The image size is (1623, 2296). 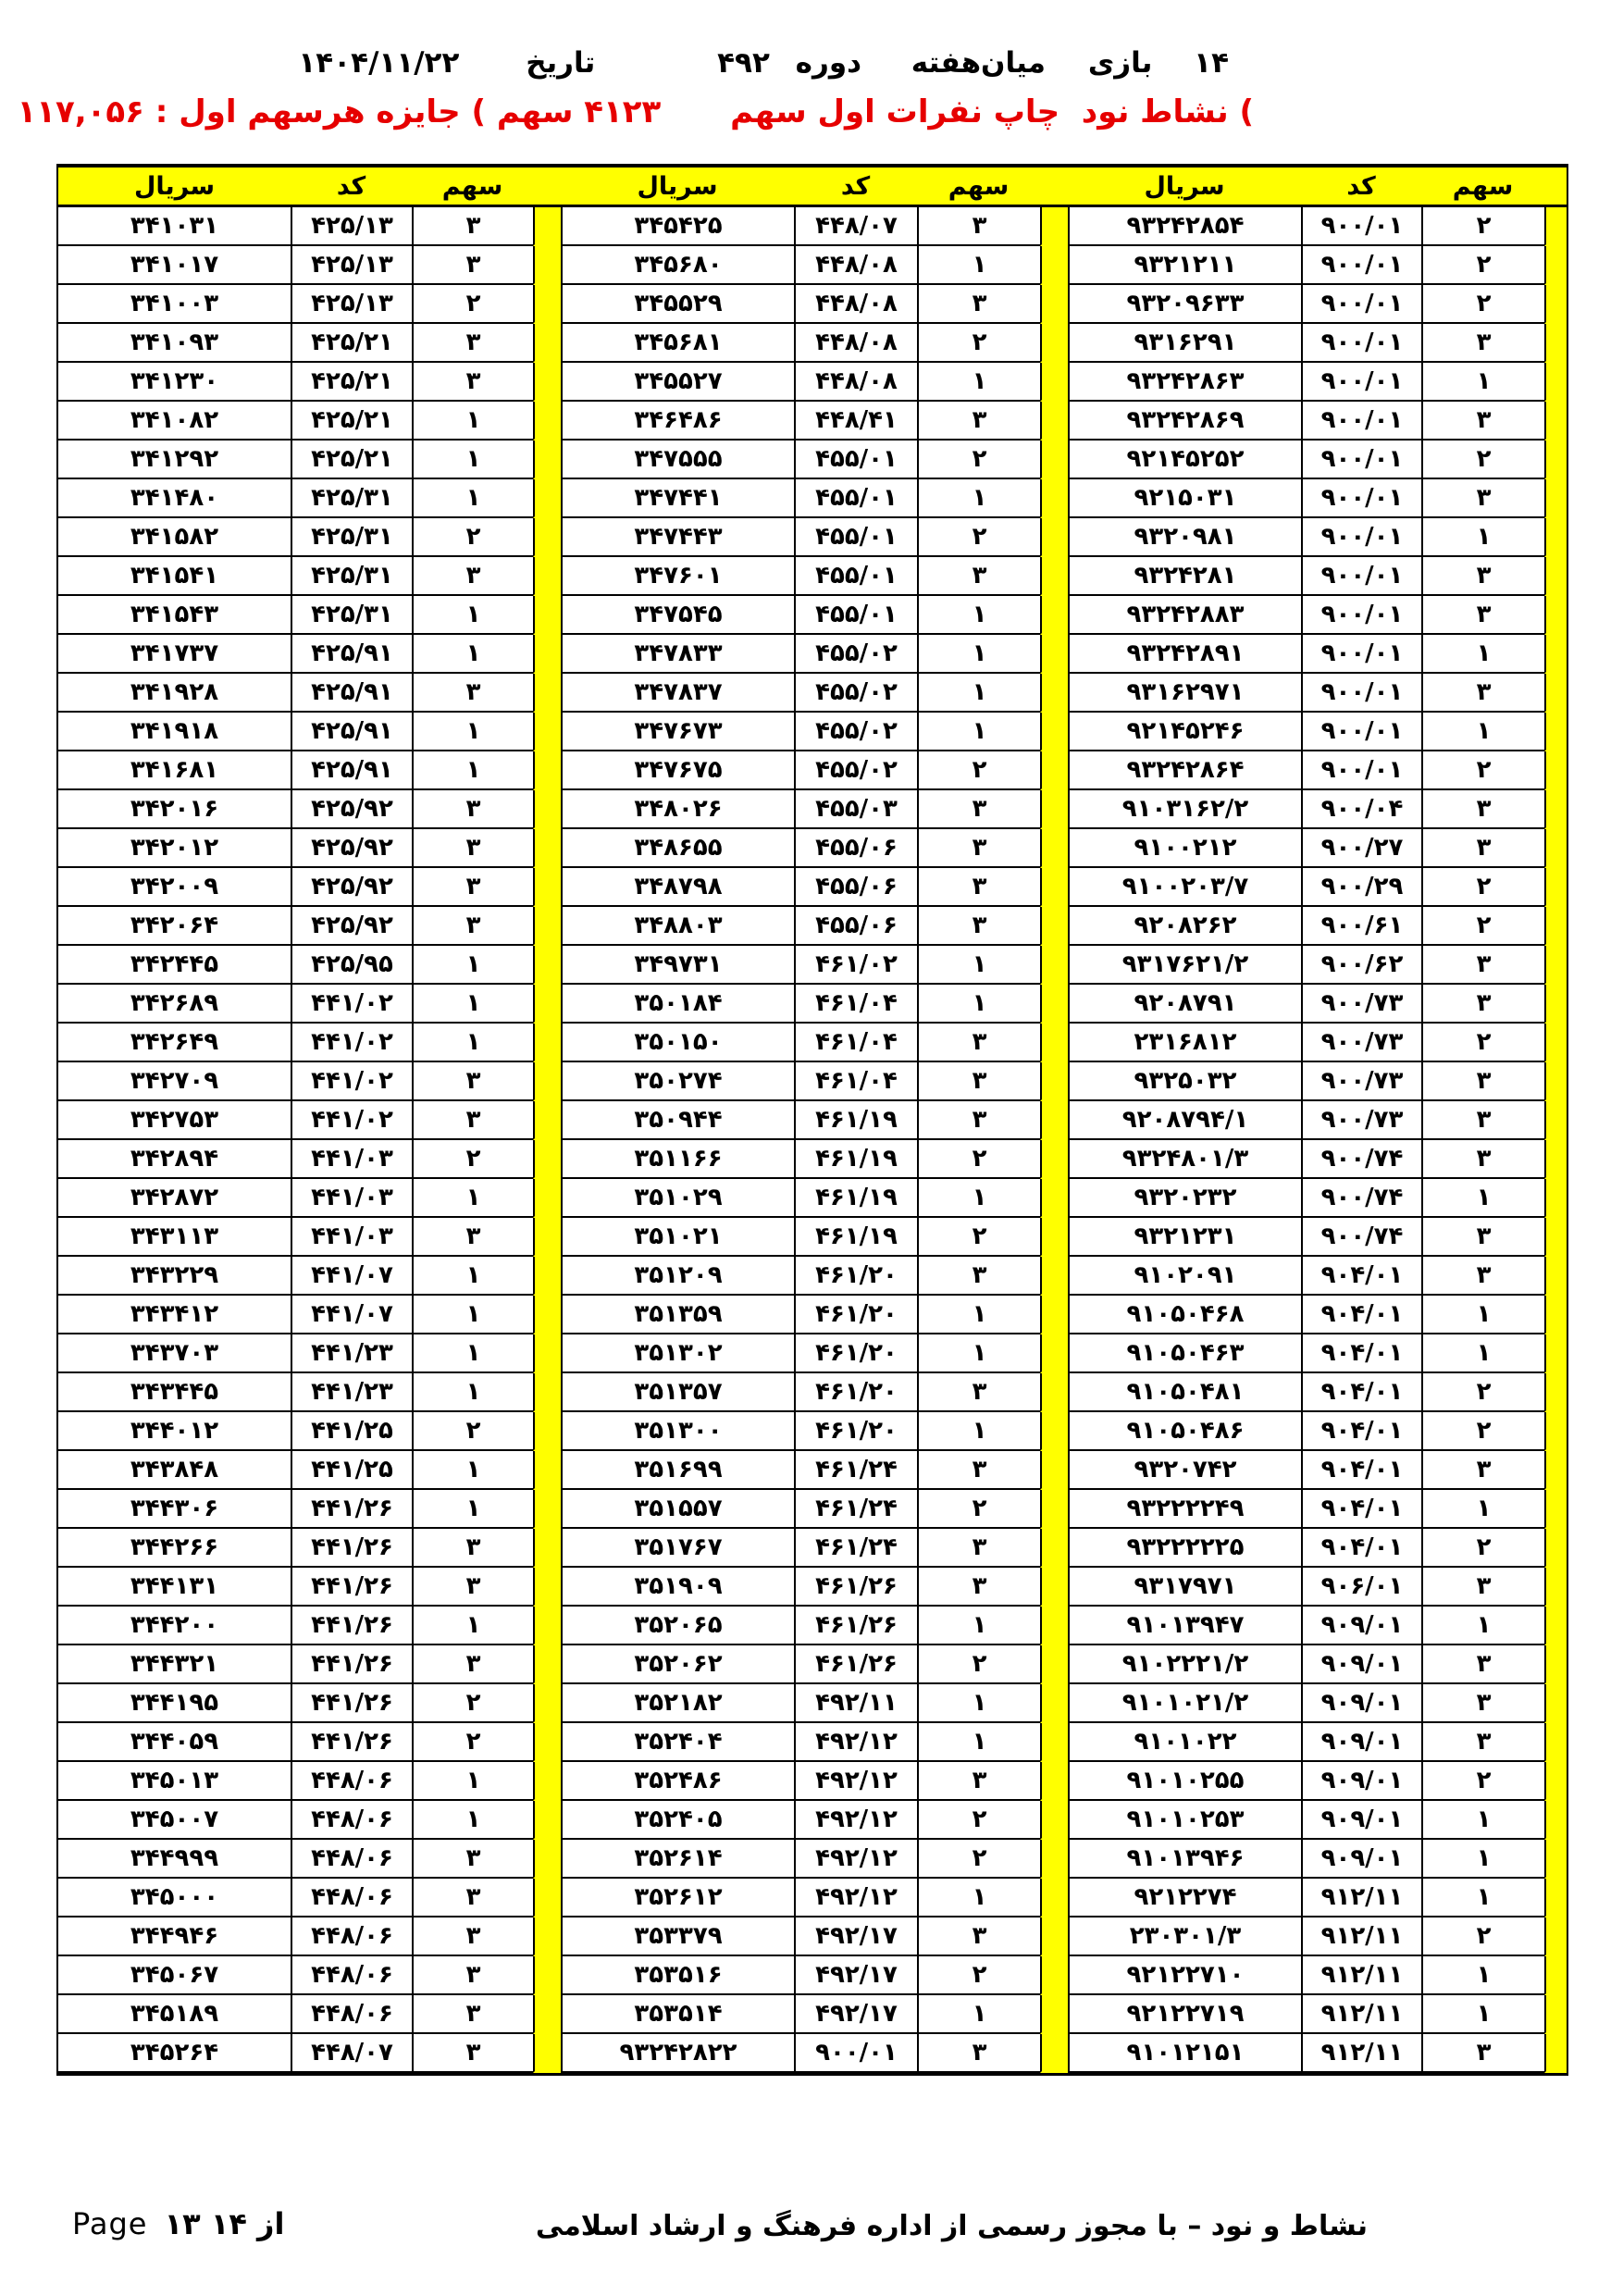 I want to click on table-row: ۳ ۹۰۴/۰۱ ۹۱۰۲۰۹۱ ۳ ۴۶۱/۲۰ ۳۵۱۲۰۹ ۱ ۴۴۱/۰۷ ۳۴۳۲۲۹, so click(x=812, y=1277).